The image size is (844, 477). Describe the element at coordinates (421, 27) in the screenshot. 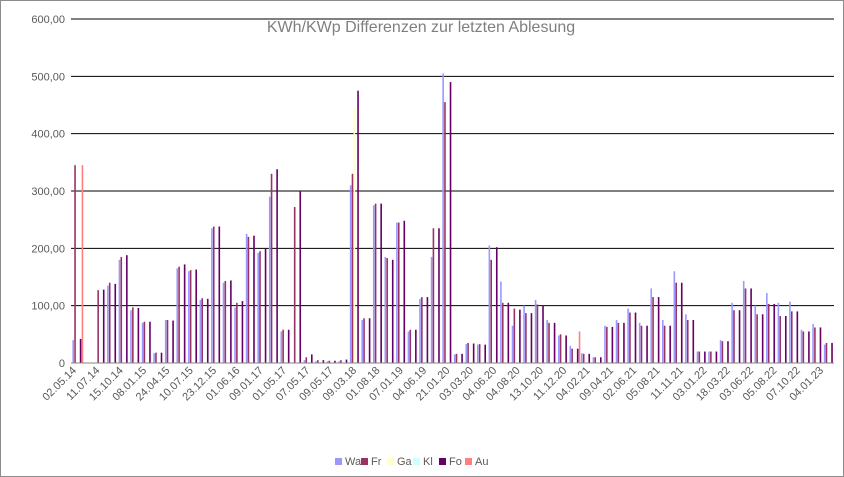

I see `chart-title: KWh/KWp Differenzen zur letzten Ablesung` at that location.